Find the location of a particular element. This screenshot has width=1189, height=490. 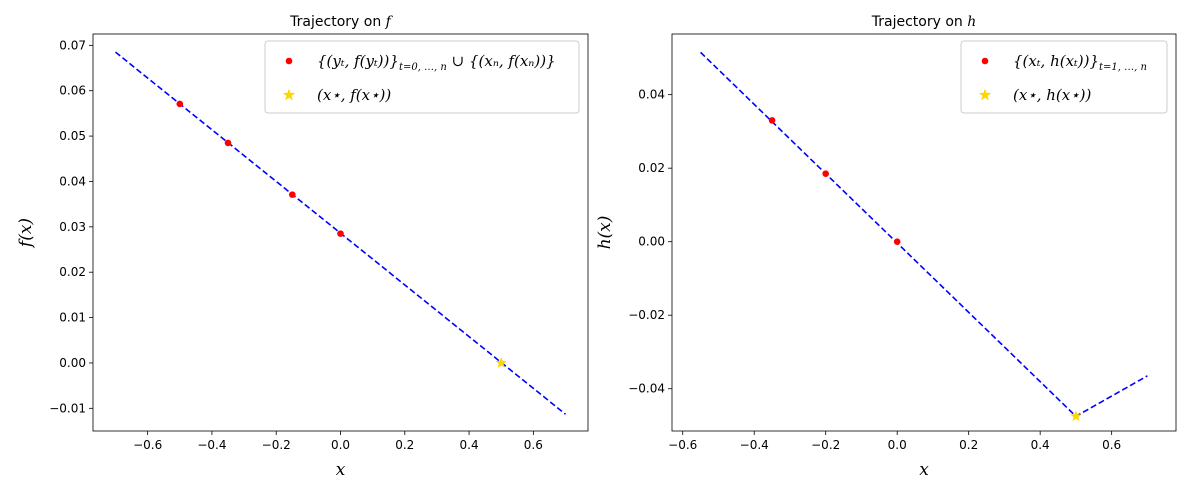

chart-title: Trajectory on f is located at coordinates (341, 22).